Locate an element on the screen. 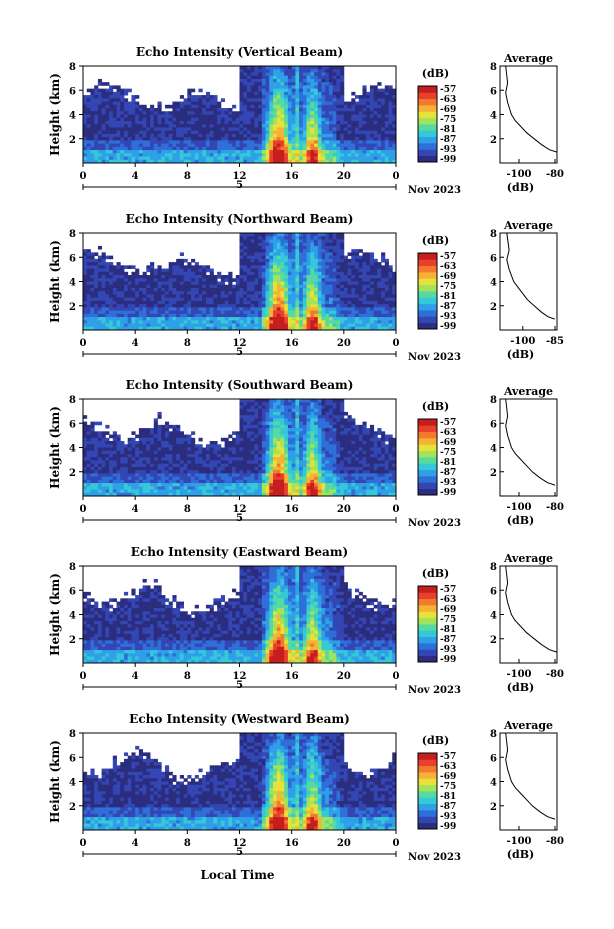  y-axis-label: Height (km) is located at coordinates (55, 281).